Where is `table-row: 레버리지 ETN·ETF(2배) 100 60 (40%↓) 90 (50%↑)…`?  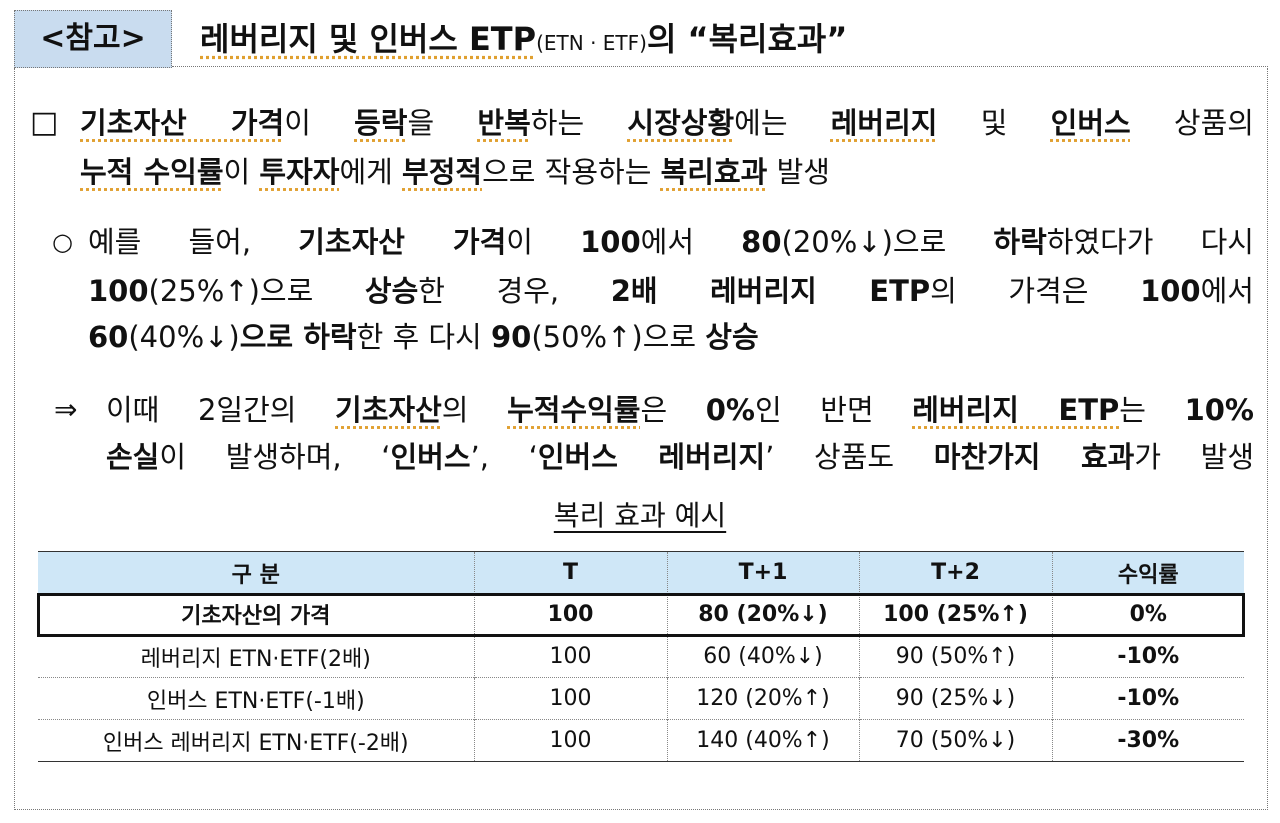 table-row: 레버리지 ETN·ETF(2배) 100 60 (40%↓) 90 (50%↑)… is located at coordinates (641, 656).